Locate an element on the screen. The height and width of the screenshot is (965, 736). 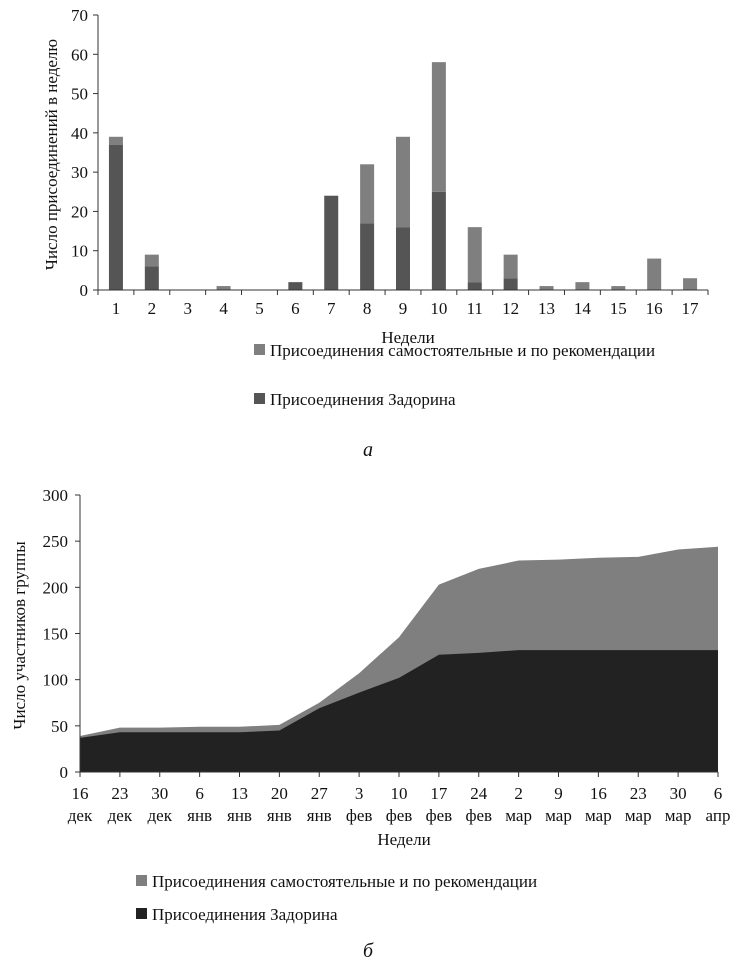
x-tick-label: 15 is located at coordinates (618, 308).